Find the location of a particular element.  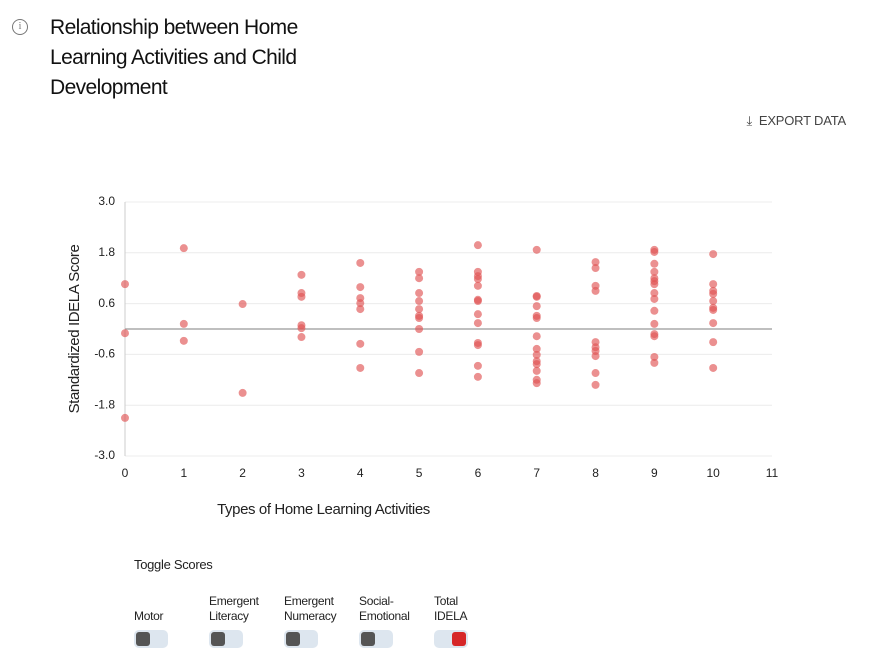

x-tick-label: 6 is located at coordinates (478, 473).